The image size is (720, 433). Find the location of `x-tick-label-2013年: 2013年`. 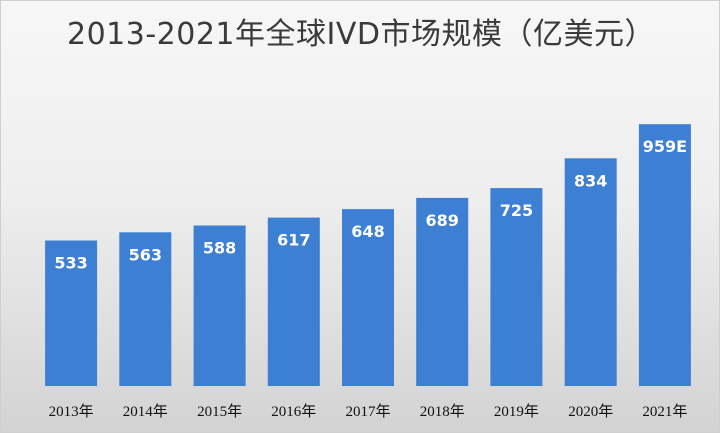

x-tick-label-2013年: 2013年 is located at coordinates (71, 411).